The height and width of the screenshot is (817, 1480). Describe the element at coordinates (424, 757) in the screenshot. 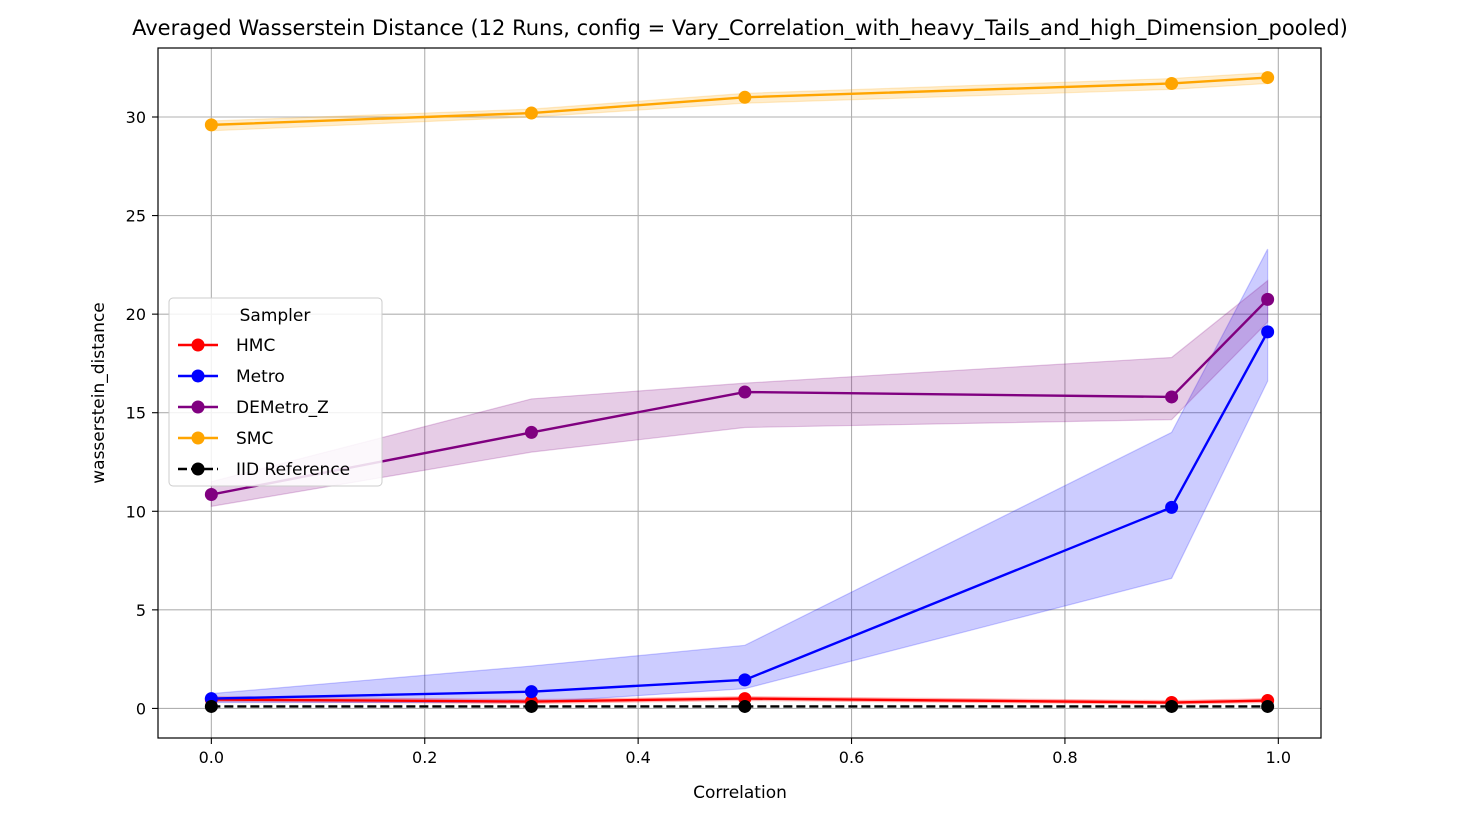

I see `x-tick-label: 0.2` at that location.